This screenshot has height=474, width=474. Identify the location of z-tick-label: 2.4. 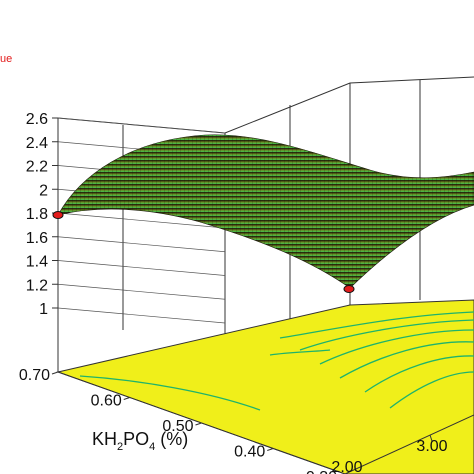
(37, 143).